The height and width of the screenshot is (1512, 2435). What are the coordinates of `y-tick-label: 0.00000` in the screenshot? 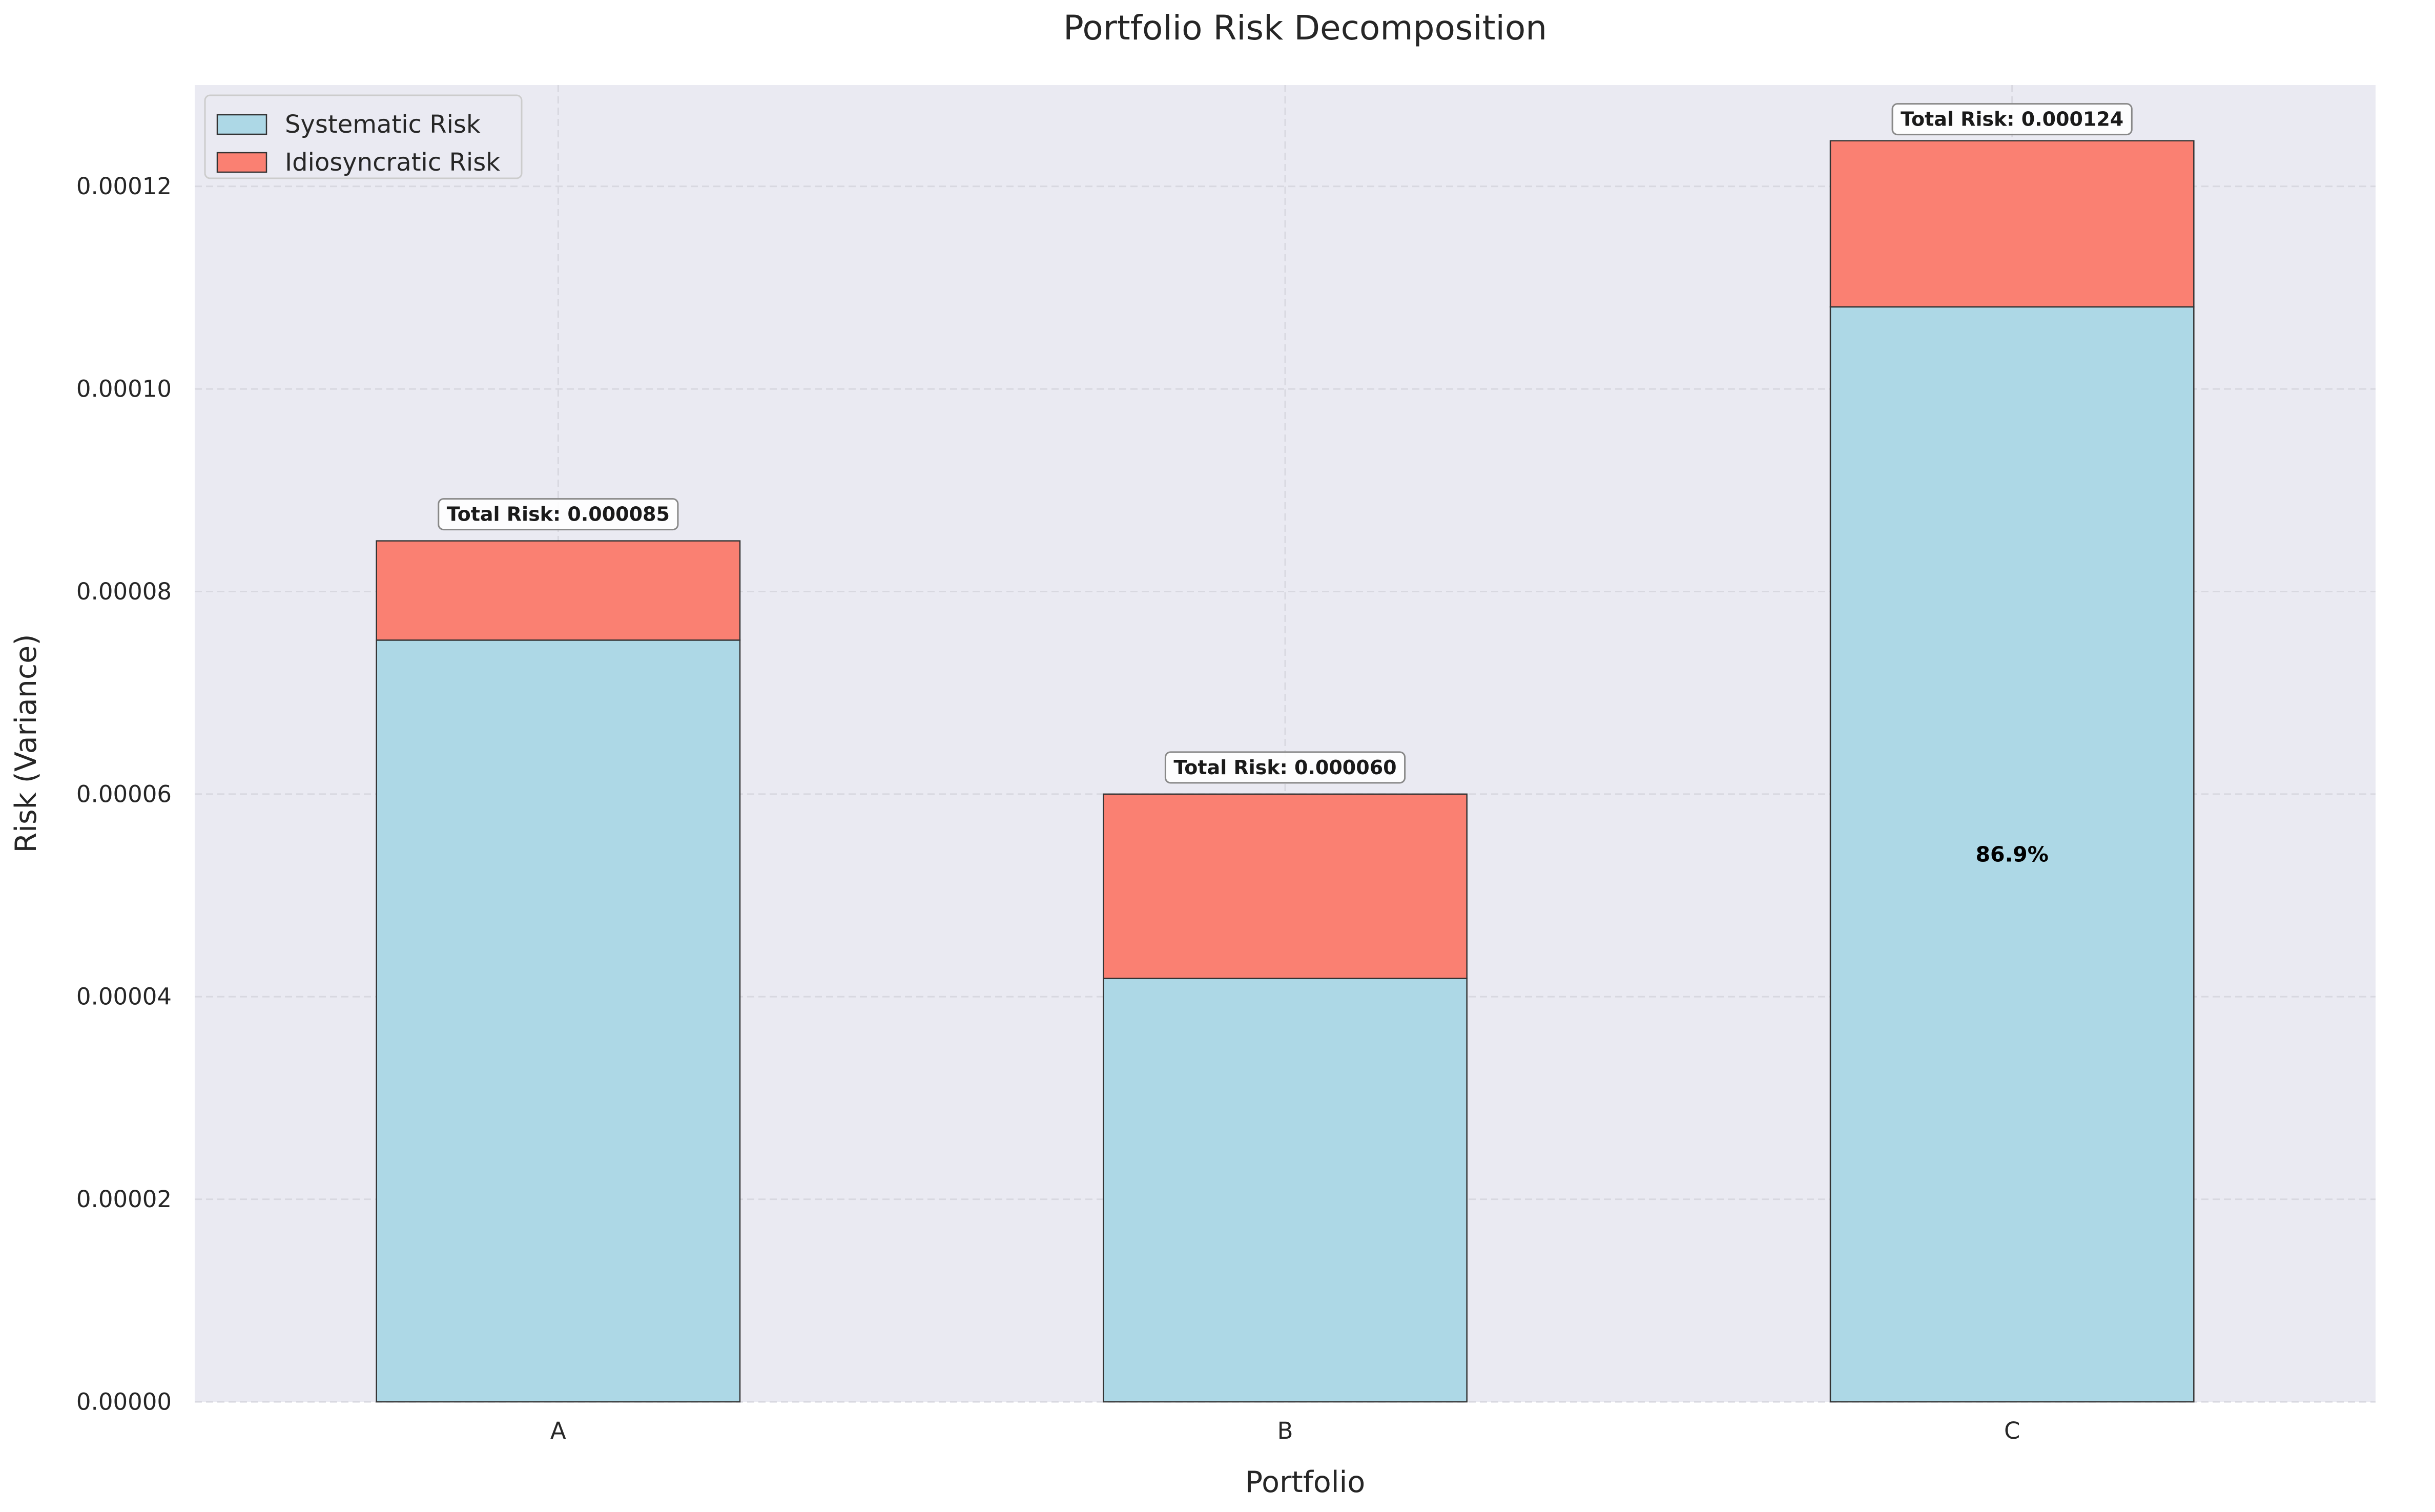 It's located at (124, 1402).